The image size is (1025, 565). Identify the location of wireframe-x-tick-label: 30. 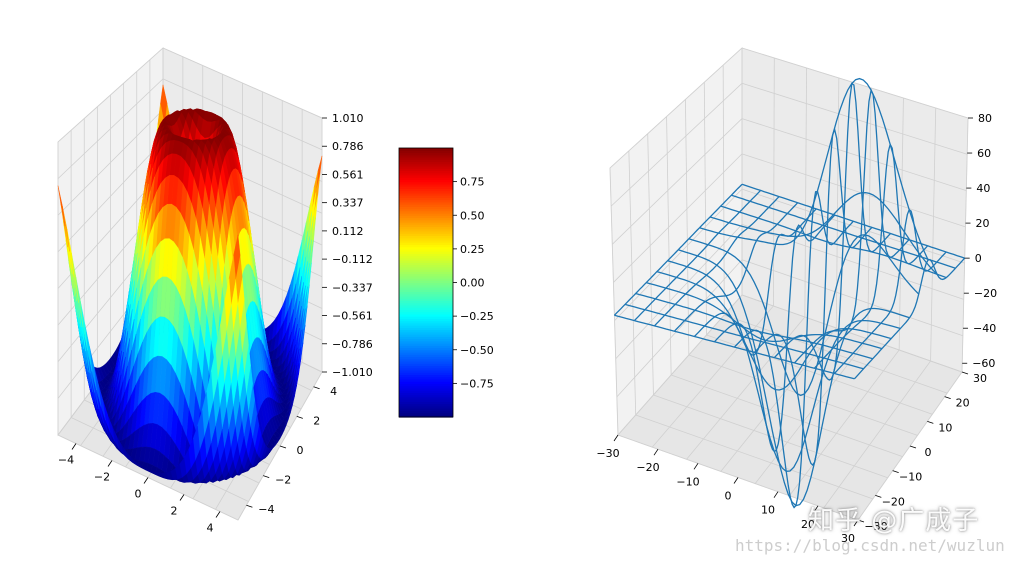
(848, 538).